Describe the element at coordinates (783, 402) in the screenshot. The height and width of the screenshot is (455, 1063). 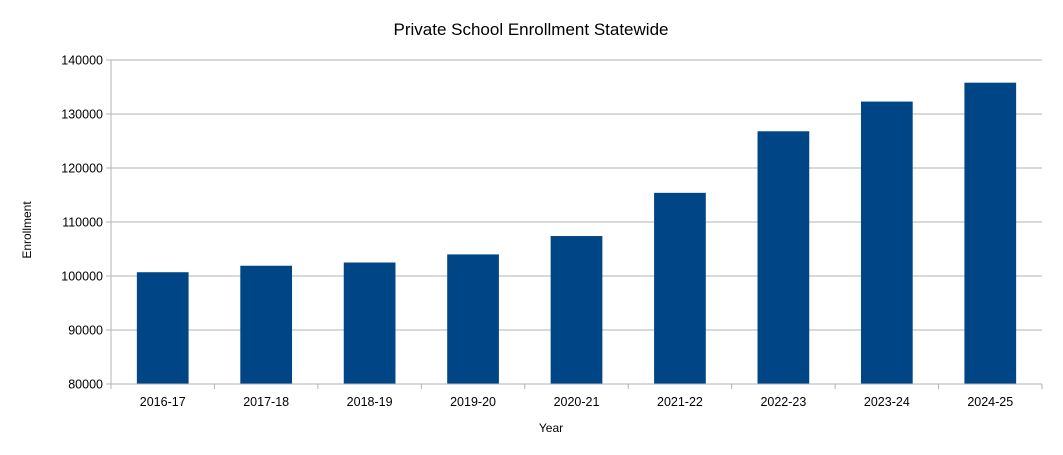
I see `x-tick-label: 2022-23` at that location.